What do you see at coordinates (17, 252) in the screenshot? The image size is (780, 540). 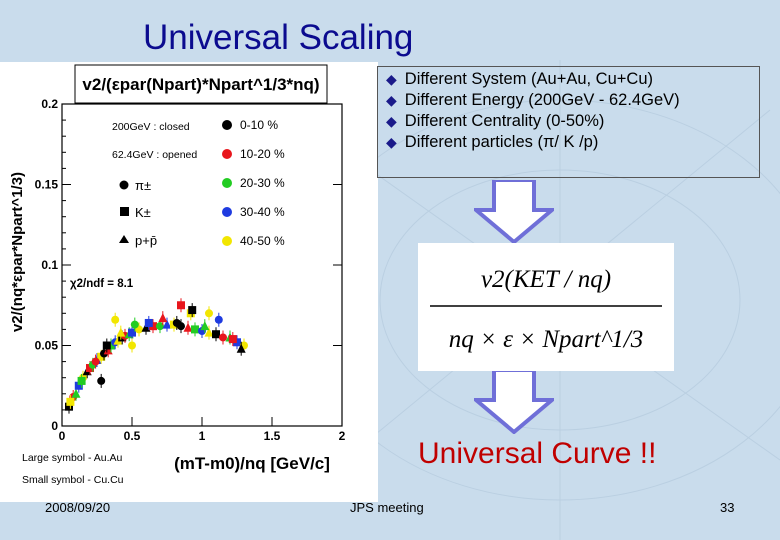 I see `y-axis-label: v2/(nq*εpar*Npart^1/3)` at bounding box center [17, 252].